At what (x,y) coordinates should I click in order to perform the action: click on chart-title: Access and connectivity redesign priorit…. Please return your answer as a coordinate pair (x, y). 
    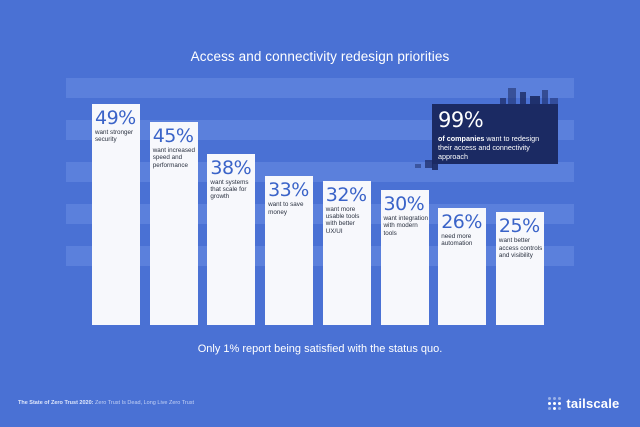
    Looking at the image, I should click on (320, 56).